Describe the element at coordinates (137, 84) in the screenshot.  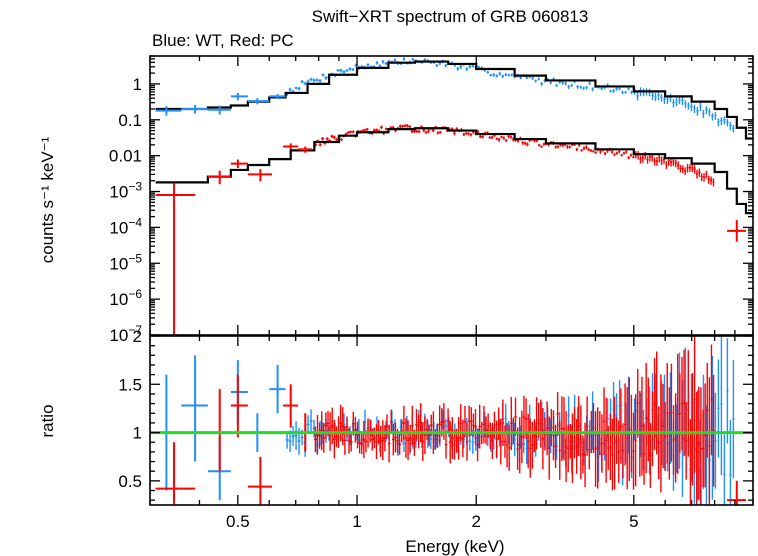
I see `spectrum-y-tick-label: 1` at that location.